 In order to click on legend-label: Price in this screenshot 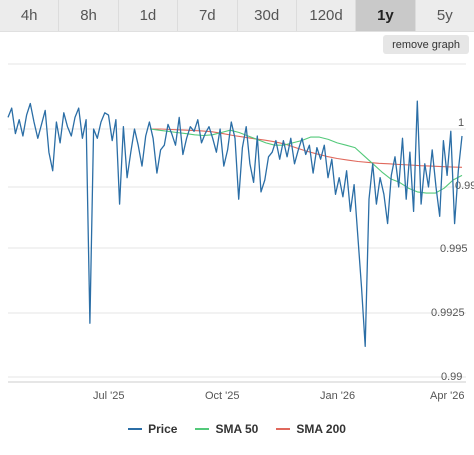, I will do `click(163, 429)`.